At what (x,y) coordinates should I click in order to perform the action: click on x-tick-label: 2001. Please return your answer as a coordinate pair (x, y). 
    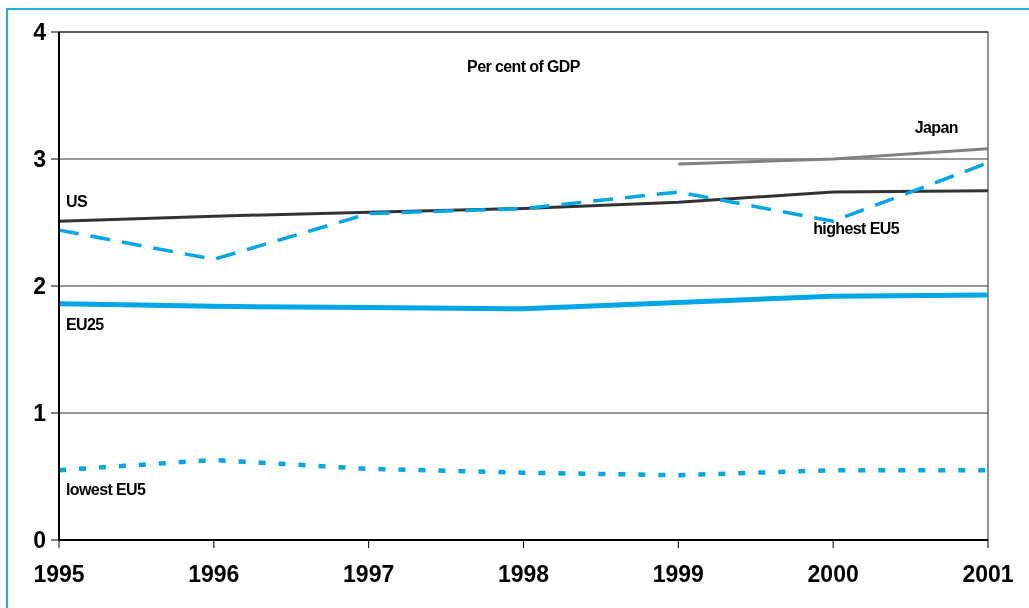
    Looking at the image, I should click on (988, 574).